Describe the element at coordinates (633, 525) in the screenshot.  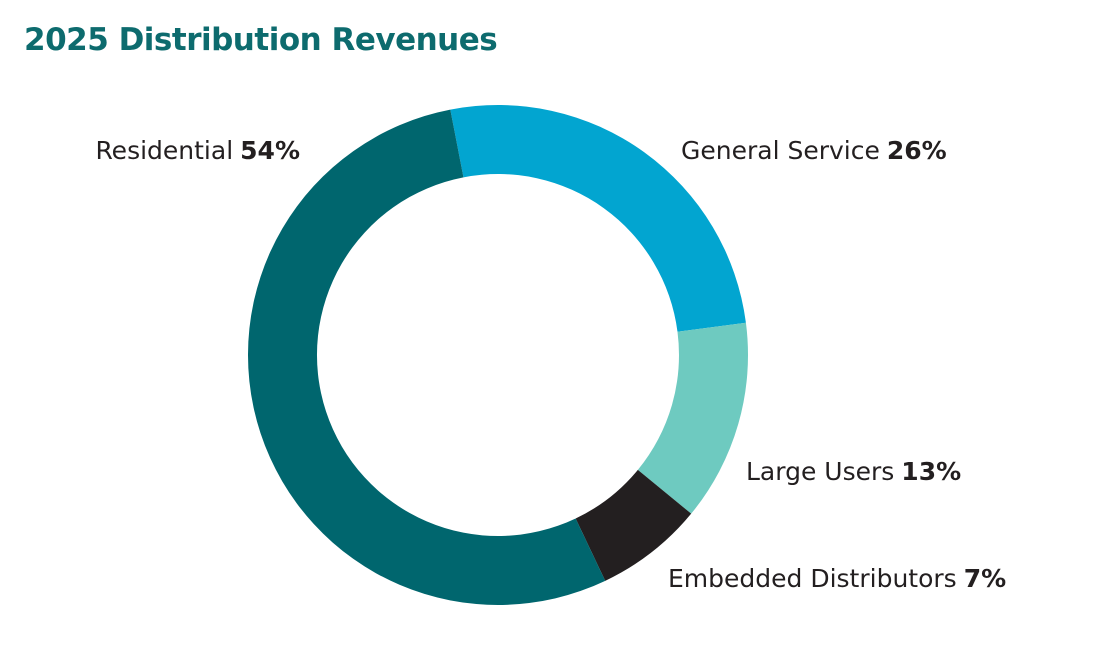
I see `slice-embedded-distributors` at that location.